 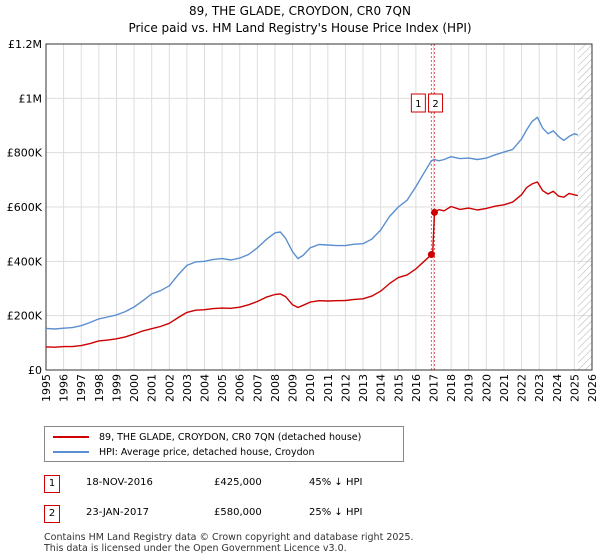 What do you see at coordinates (398, 388) in the screenshot?
I see `x-tick-label: 2015` at bounding box center [398, 388].